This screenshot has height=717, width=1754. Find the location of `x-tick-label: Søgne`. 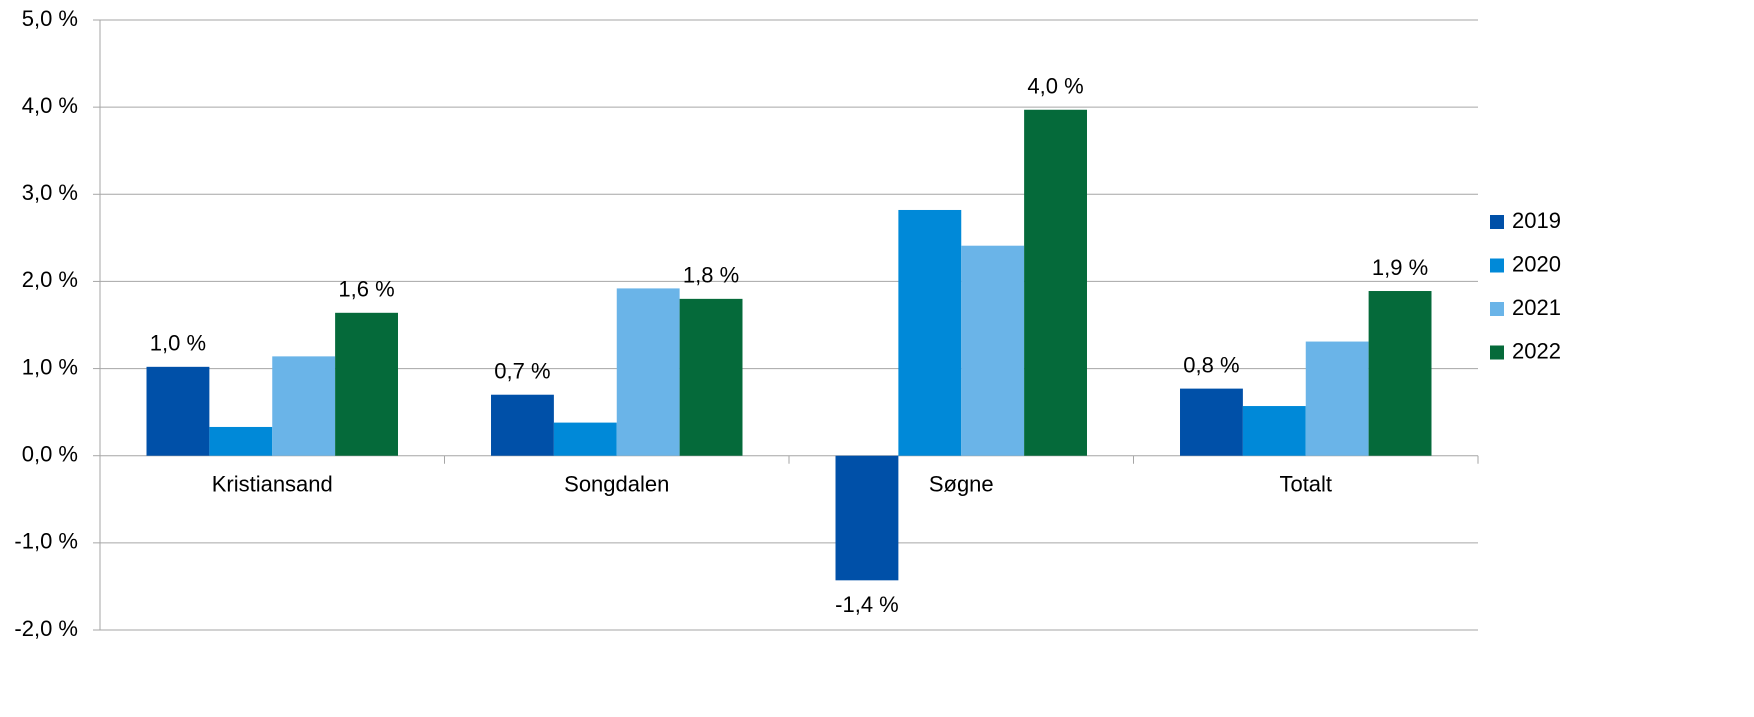

x-tick-label: Søgne is located at coordinates (961, 484).